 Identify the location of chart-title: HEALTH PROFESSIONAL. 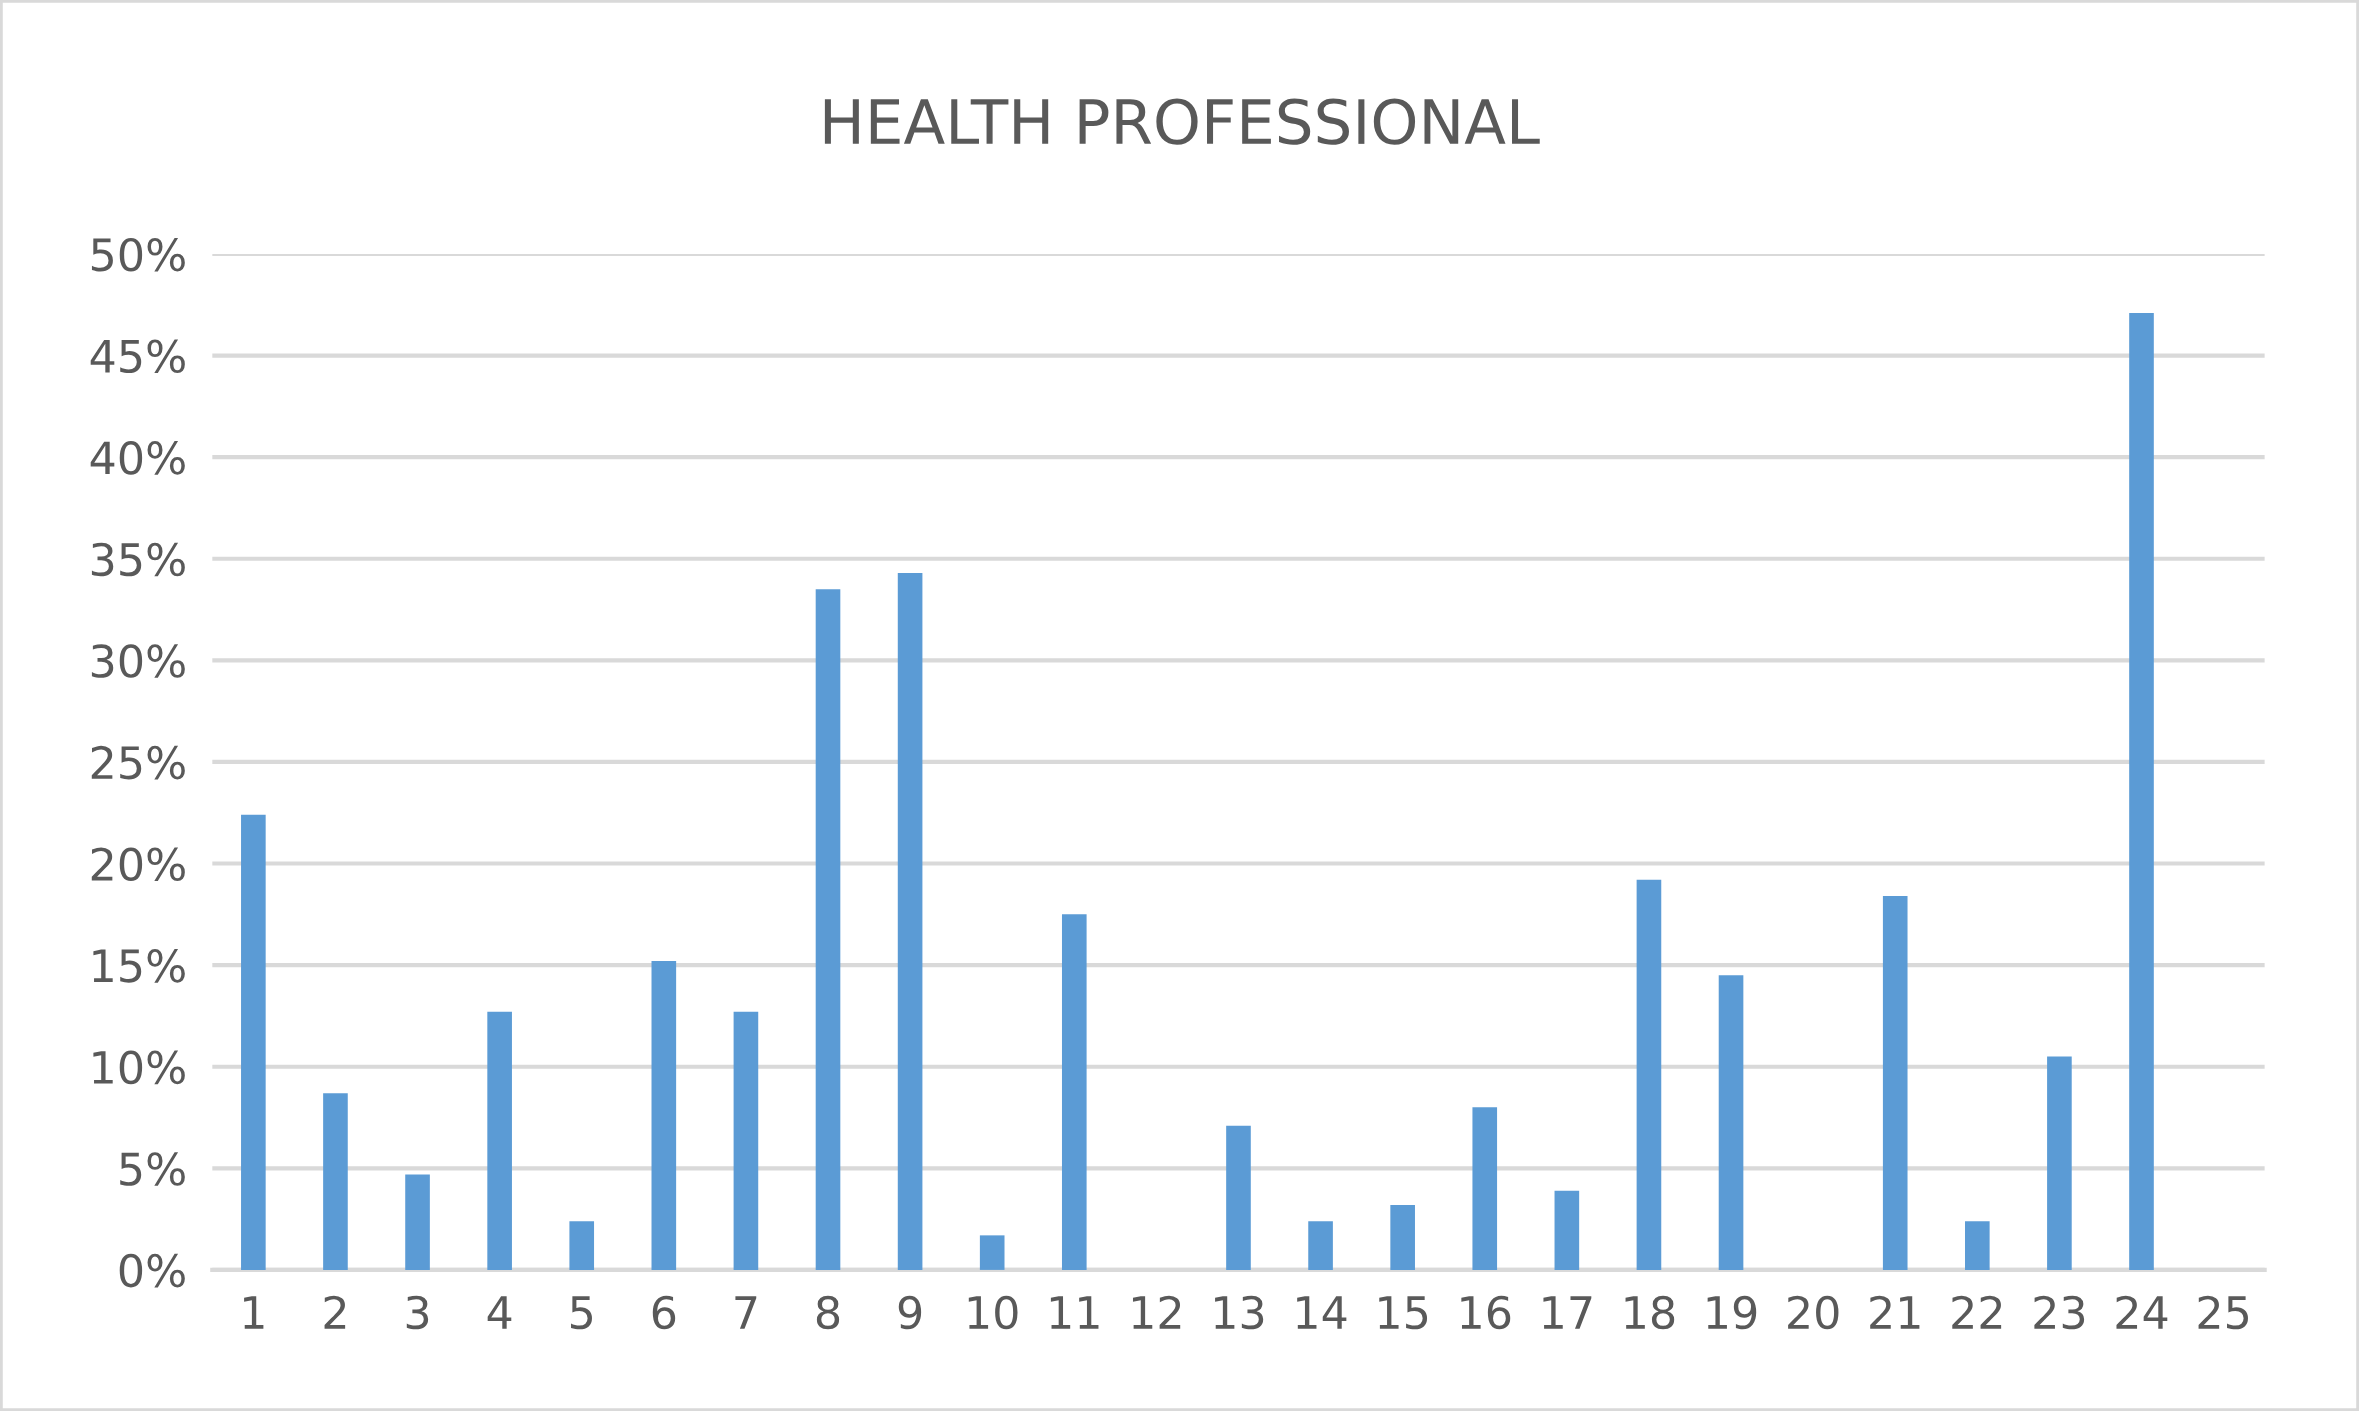
(1182, 121).